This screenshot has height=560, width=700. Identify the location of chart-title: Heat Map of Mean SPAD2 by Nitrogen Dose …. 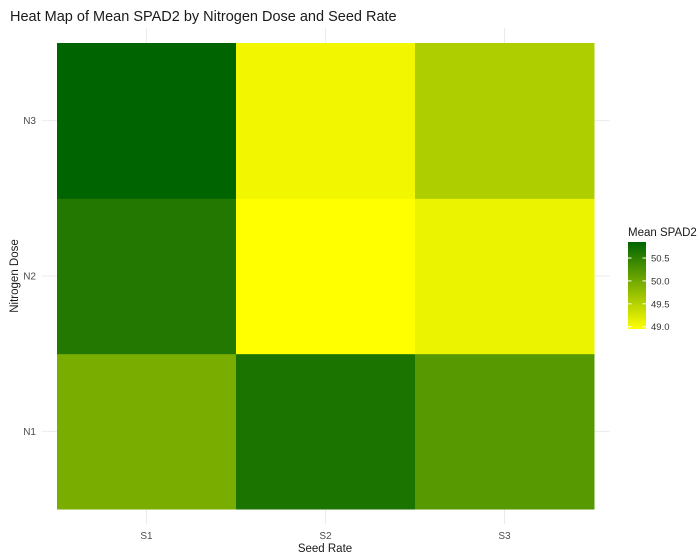
(203, 17).